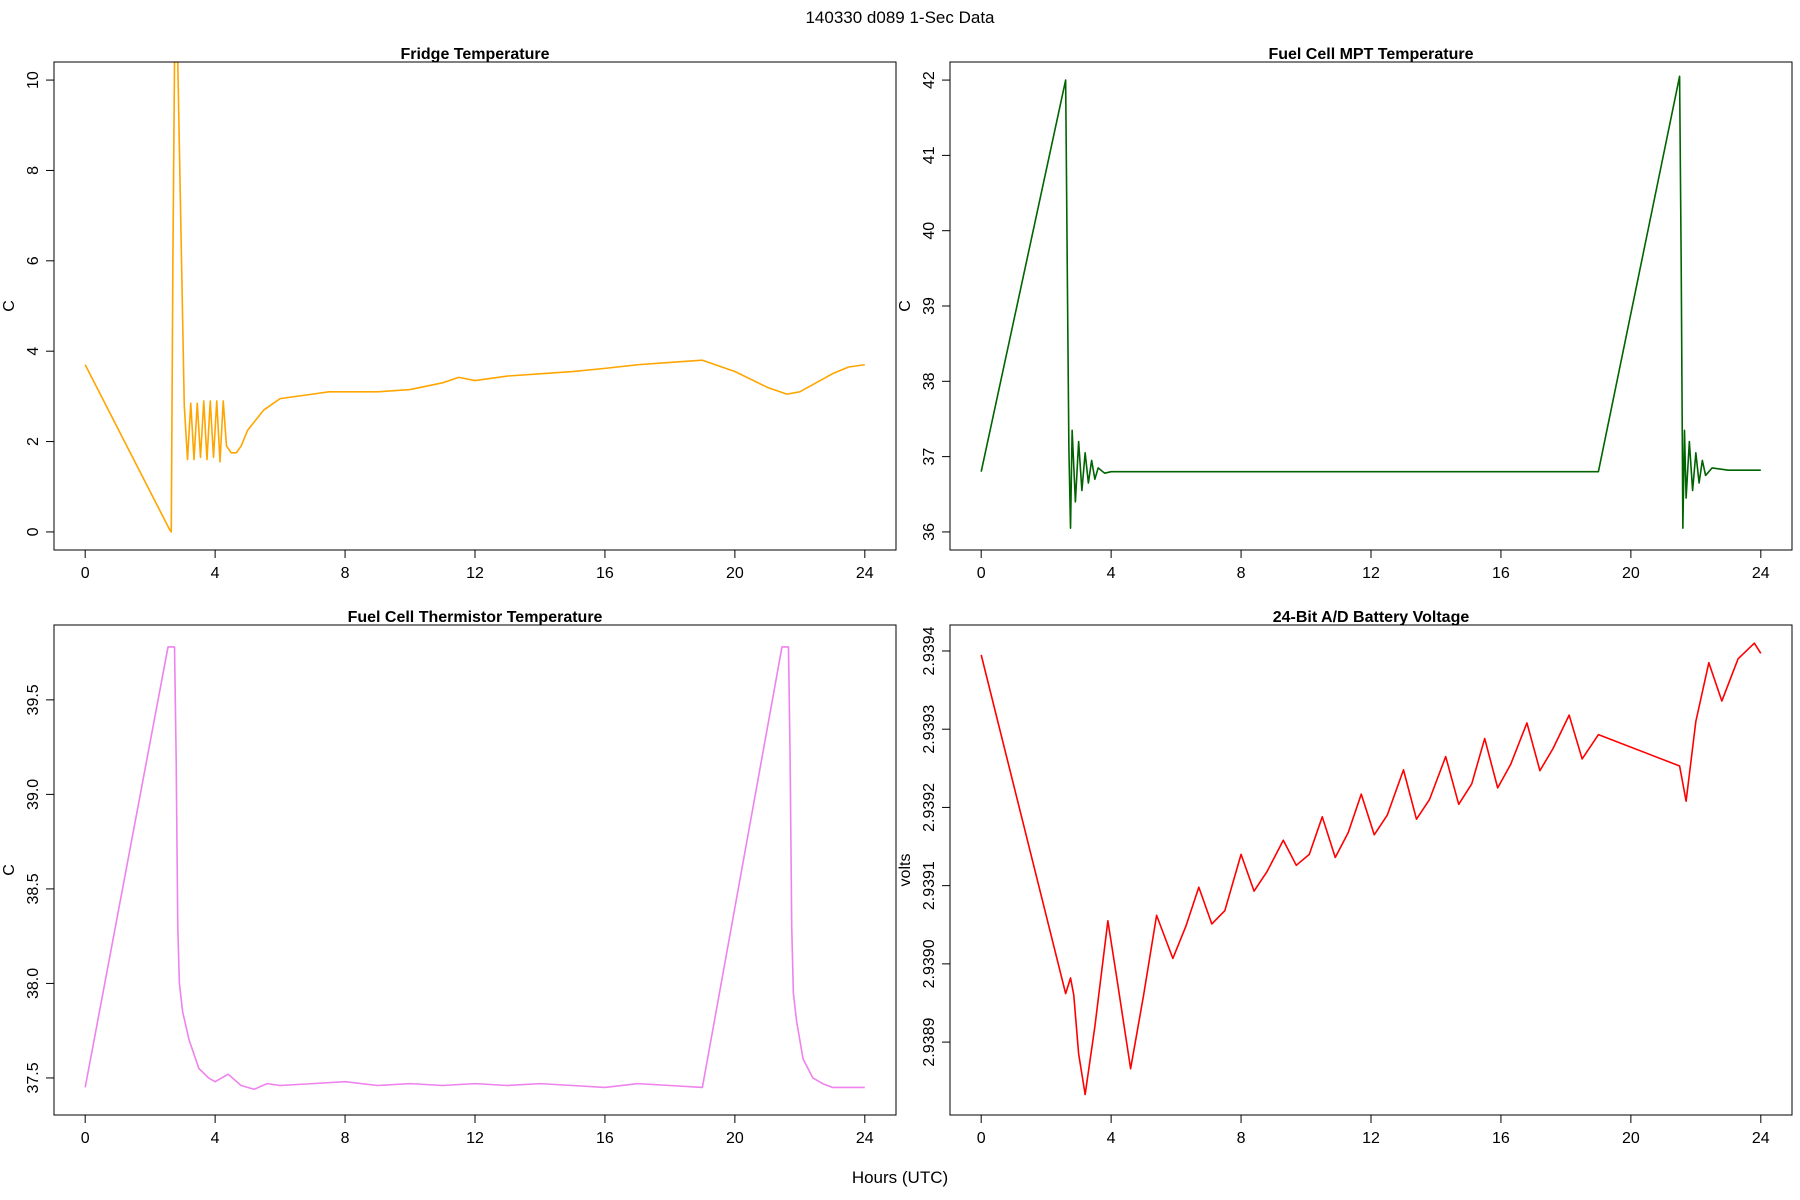 Image resolution: width=1800 pixels, height=1200 pixels. I want to click on y-tick-label: 37, so click(929, 457).